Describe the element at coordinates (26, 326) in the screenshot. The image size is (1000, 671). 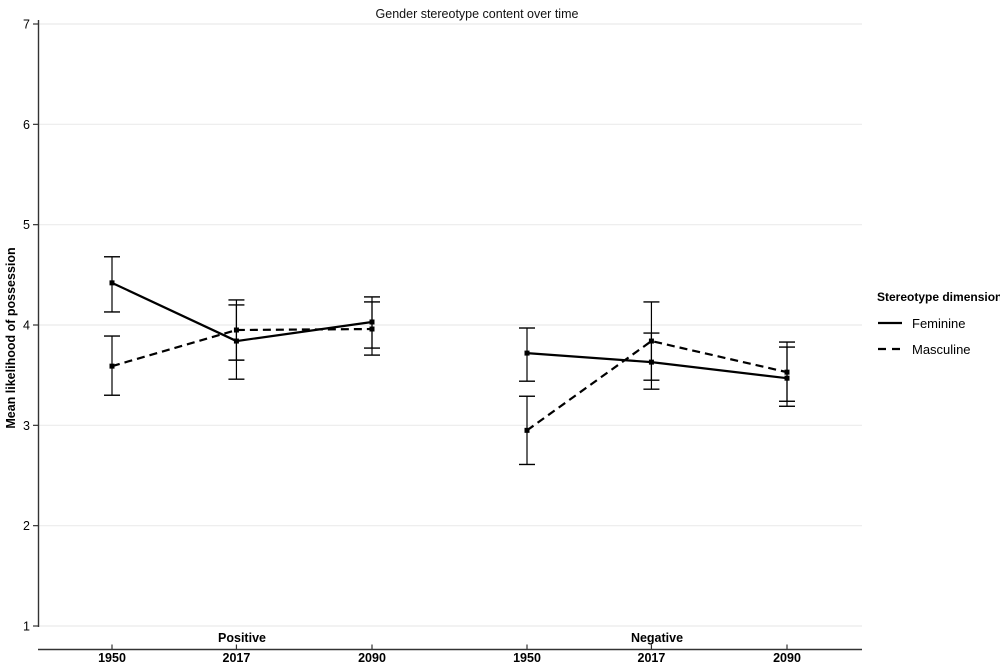
I see `y-tick-label: 4` at that location.